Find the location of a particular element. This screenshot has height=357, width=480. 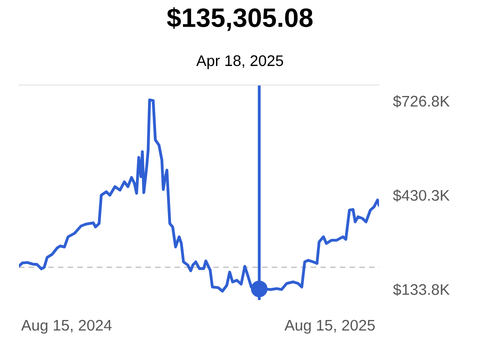

chart-title: $135,305.08 is located at coordinates (239, 19).